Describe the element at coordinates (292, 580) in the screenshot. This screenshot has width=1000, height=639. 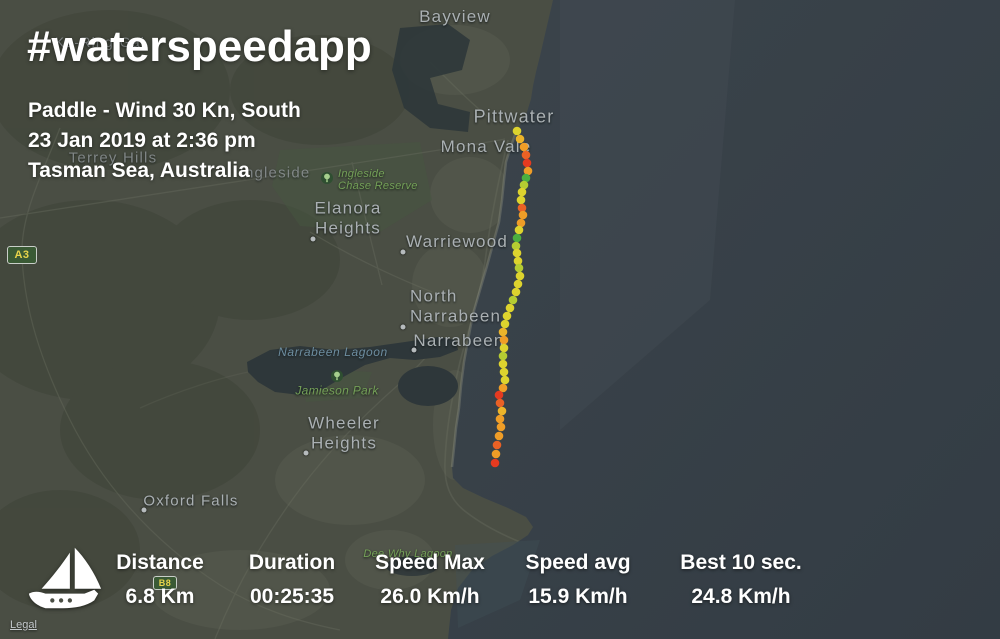
I see `stat-duration: Duration 00:25:35` at that location.